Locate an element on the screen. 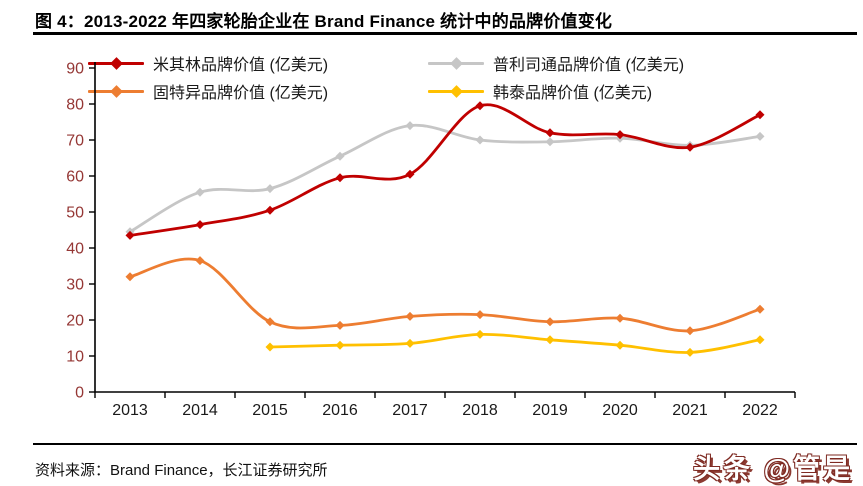  y-tick-label: 50 is located at coordinates (75, 213).